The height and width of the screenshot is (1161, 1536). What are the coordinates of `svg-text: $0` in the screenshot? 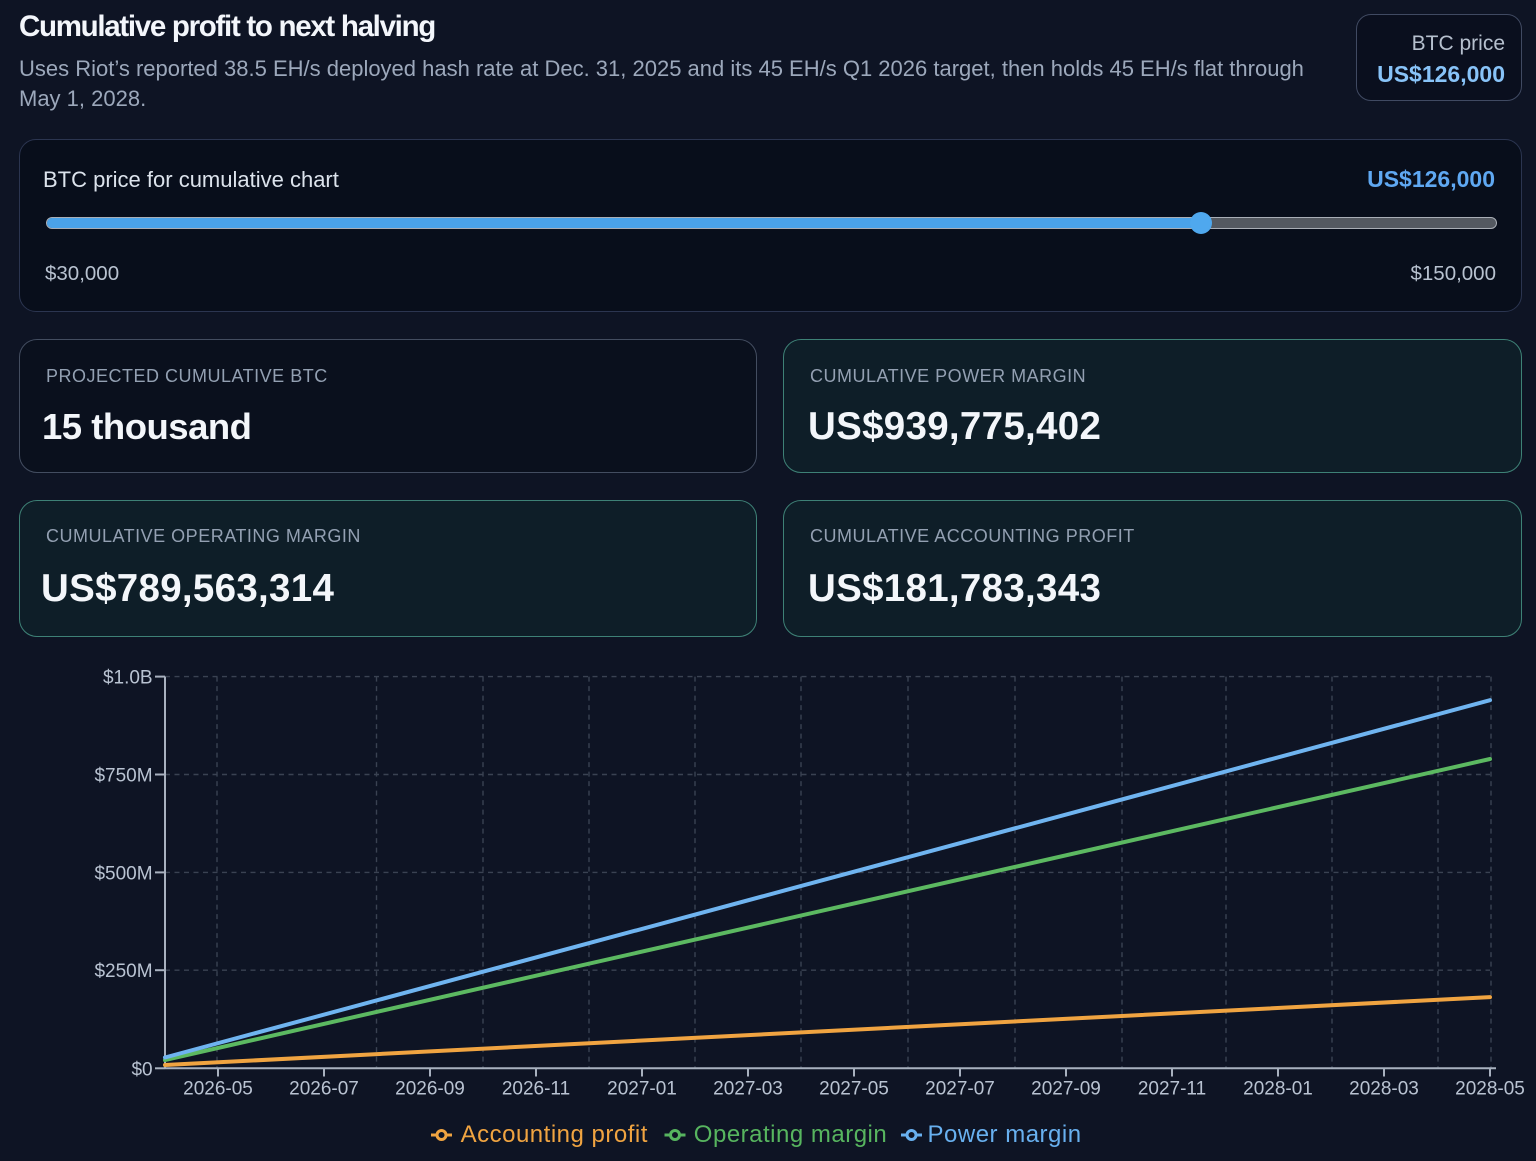 It's located at (141, 1069).